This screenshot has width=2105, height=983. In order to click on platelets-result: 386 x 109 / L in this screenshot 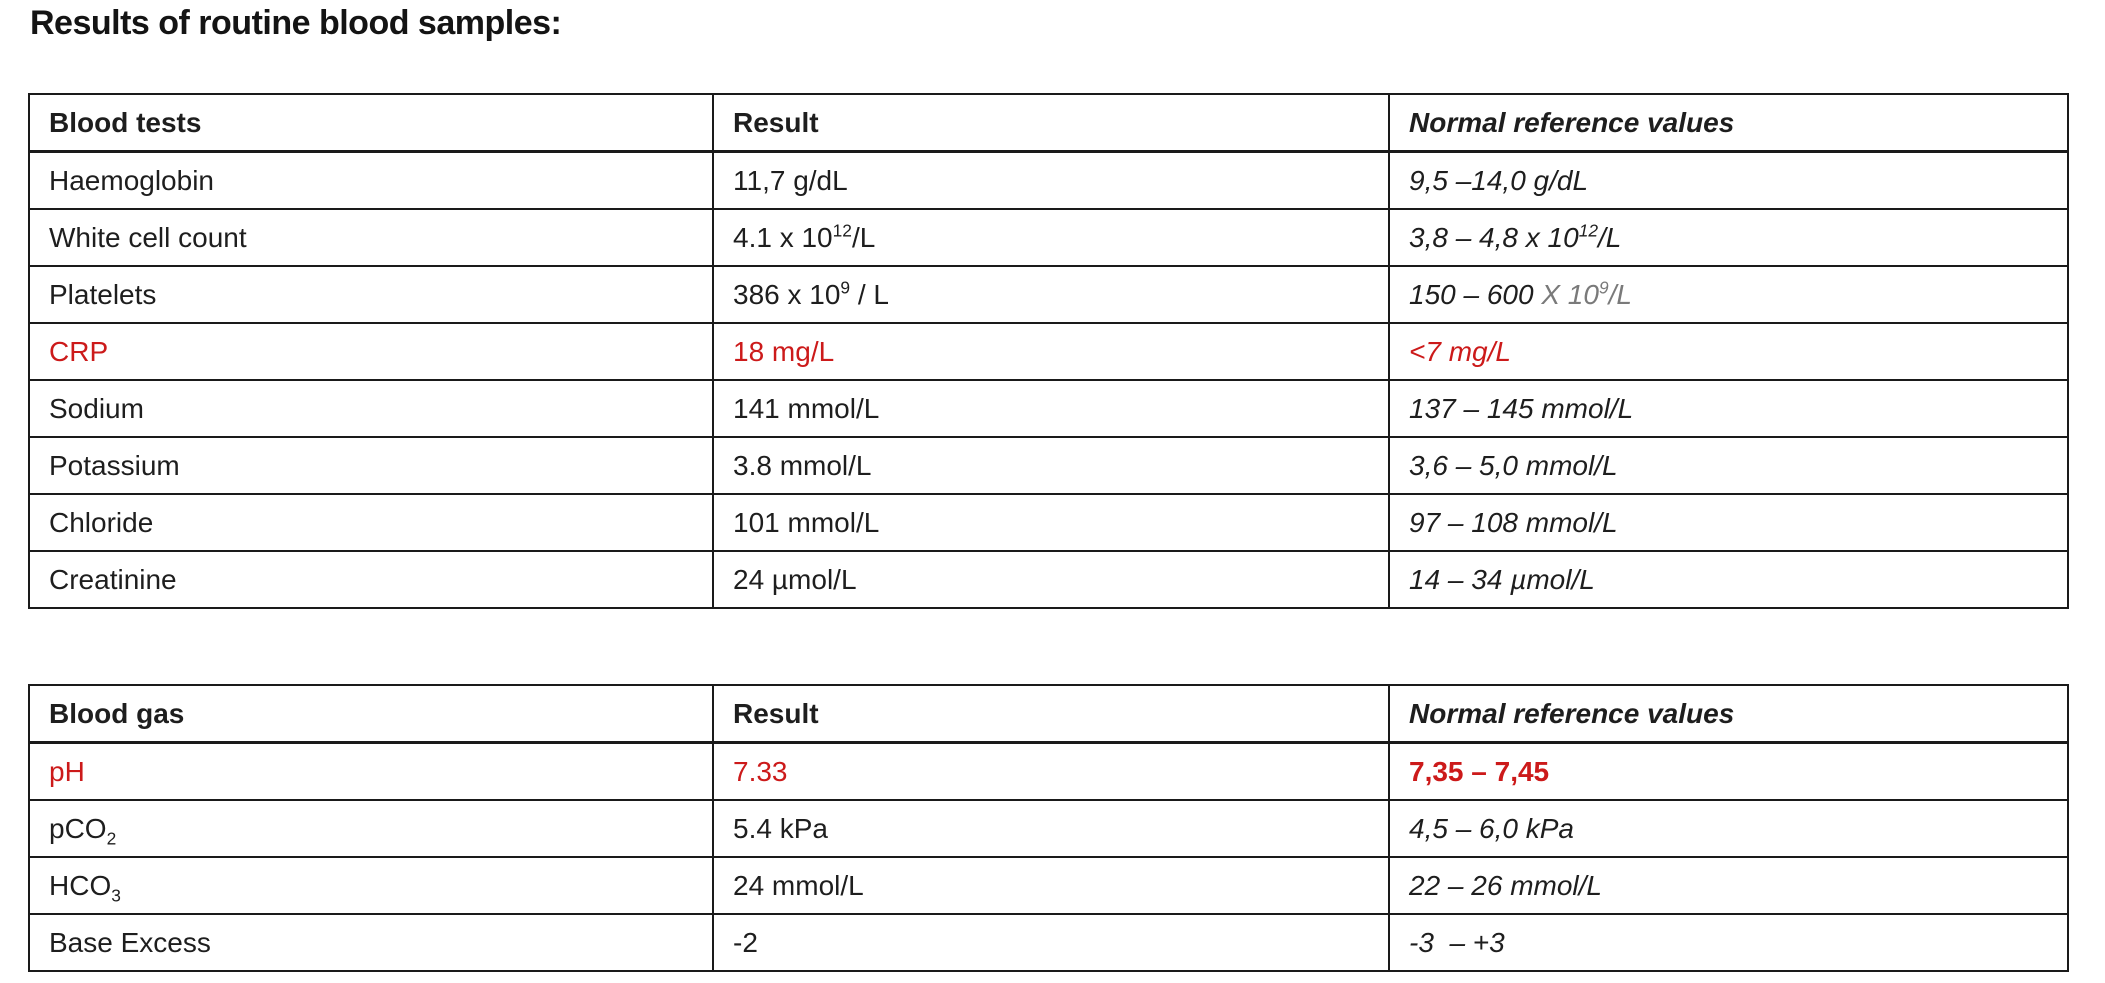, I will do `click(1051, 294)`.